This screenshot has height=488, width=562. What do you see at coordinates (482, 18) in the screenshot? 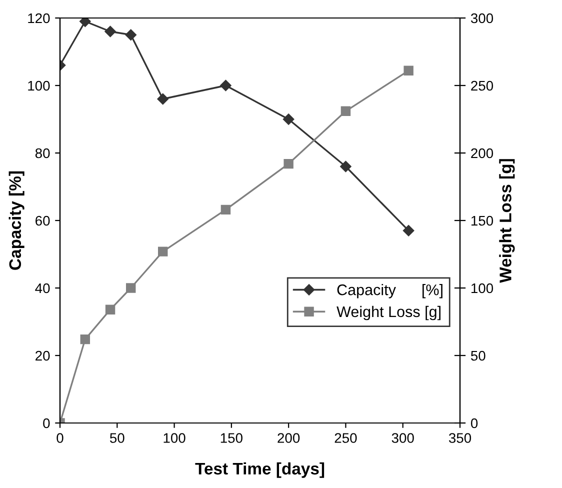
I see `y2-tick-label: 300` at bounding box center [482, 18].